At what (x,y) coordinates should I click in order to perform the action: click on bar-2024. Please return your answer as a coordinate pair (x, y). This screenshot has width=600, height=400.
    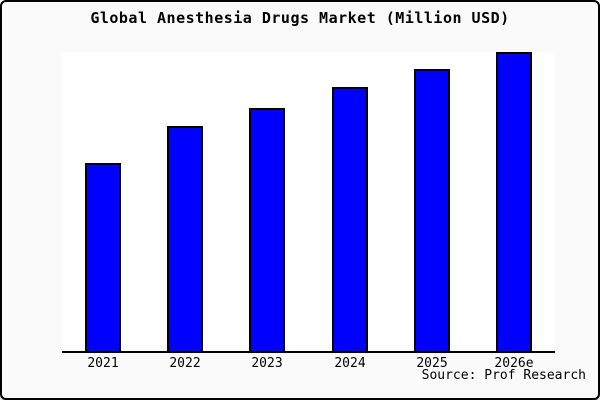
    Looking at the image, I should click on (350, 219).